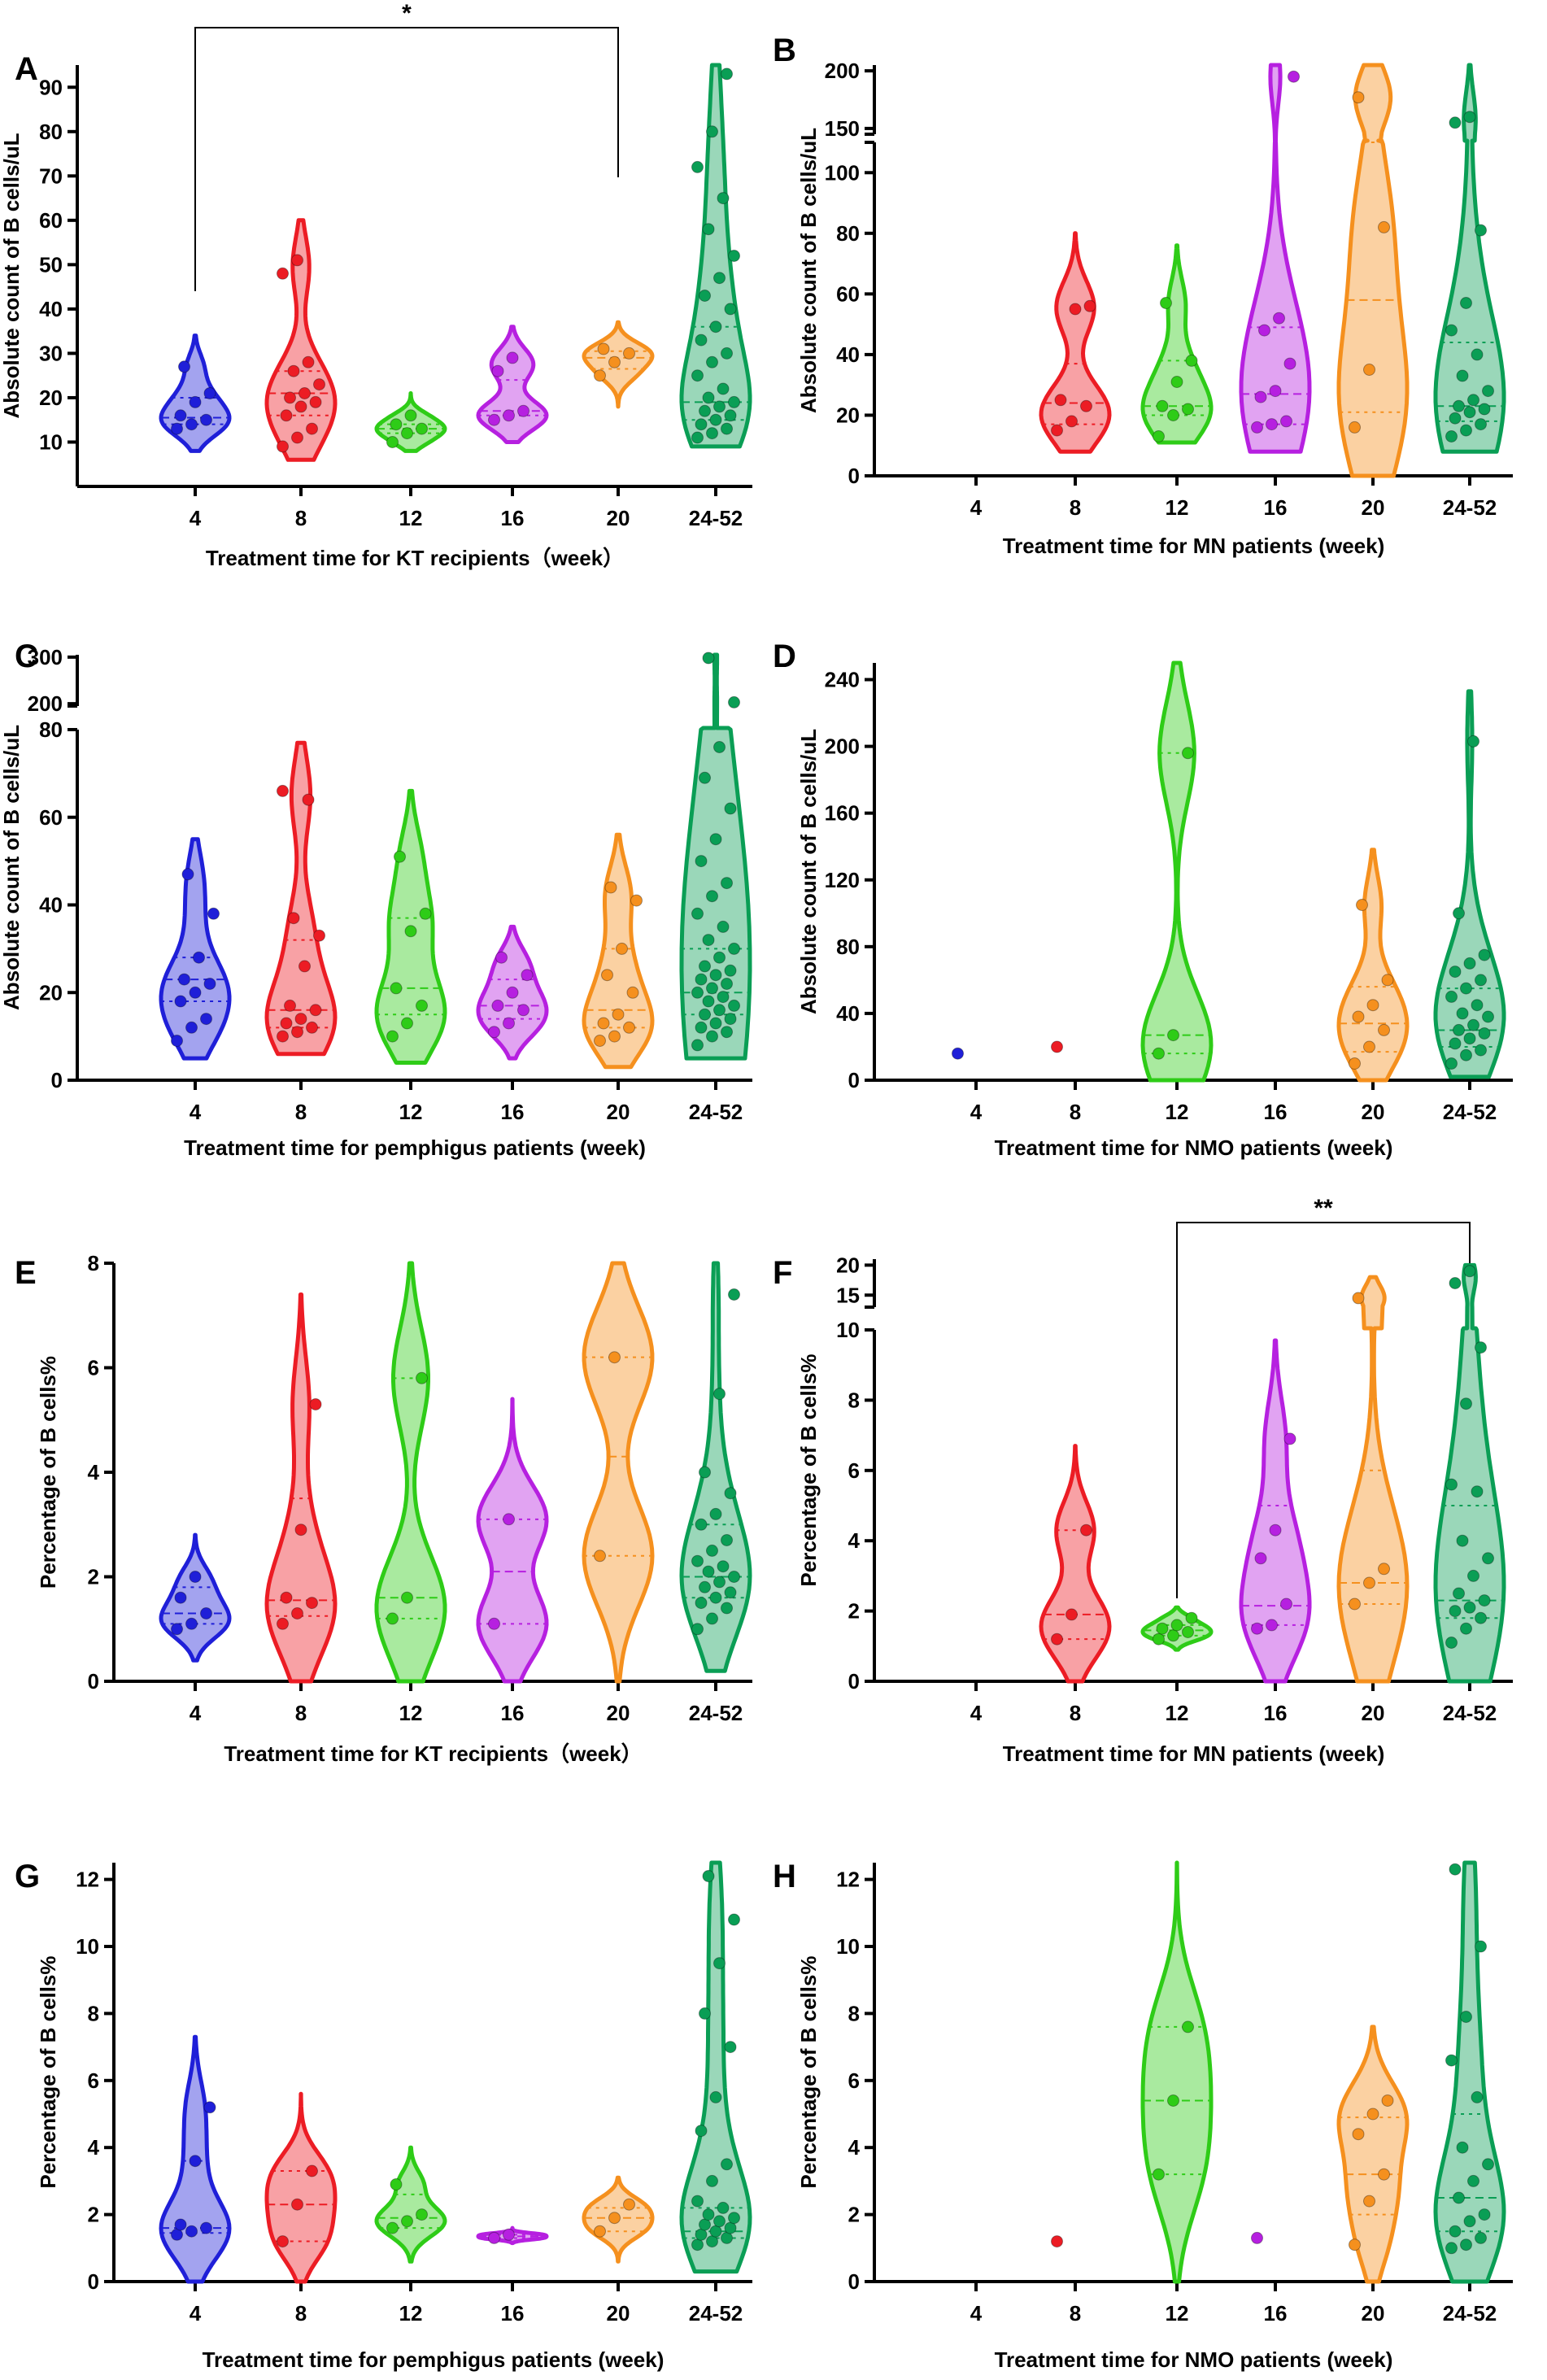 The height and width of the screenshot is (2380, 1547). I want to click on y-tick-label: 4, so click(855, 2147).